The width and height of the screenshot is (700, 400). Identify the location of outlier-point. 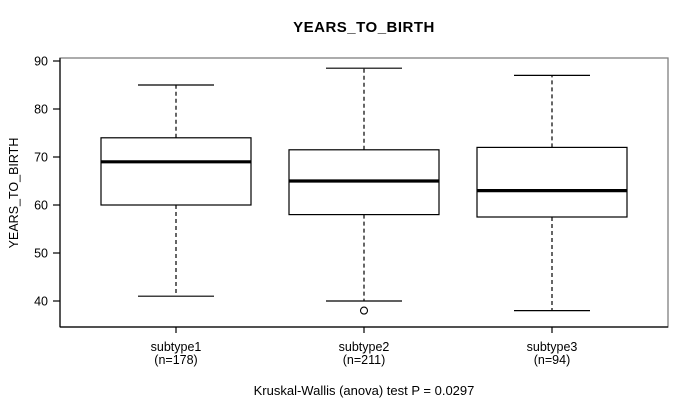
(364, 310).